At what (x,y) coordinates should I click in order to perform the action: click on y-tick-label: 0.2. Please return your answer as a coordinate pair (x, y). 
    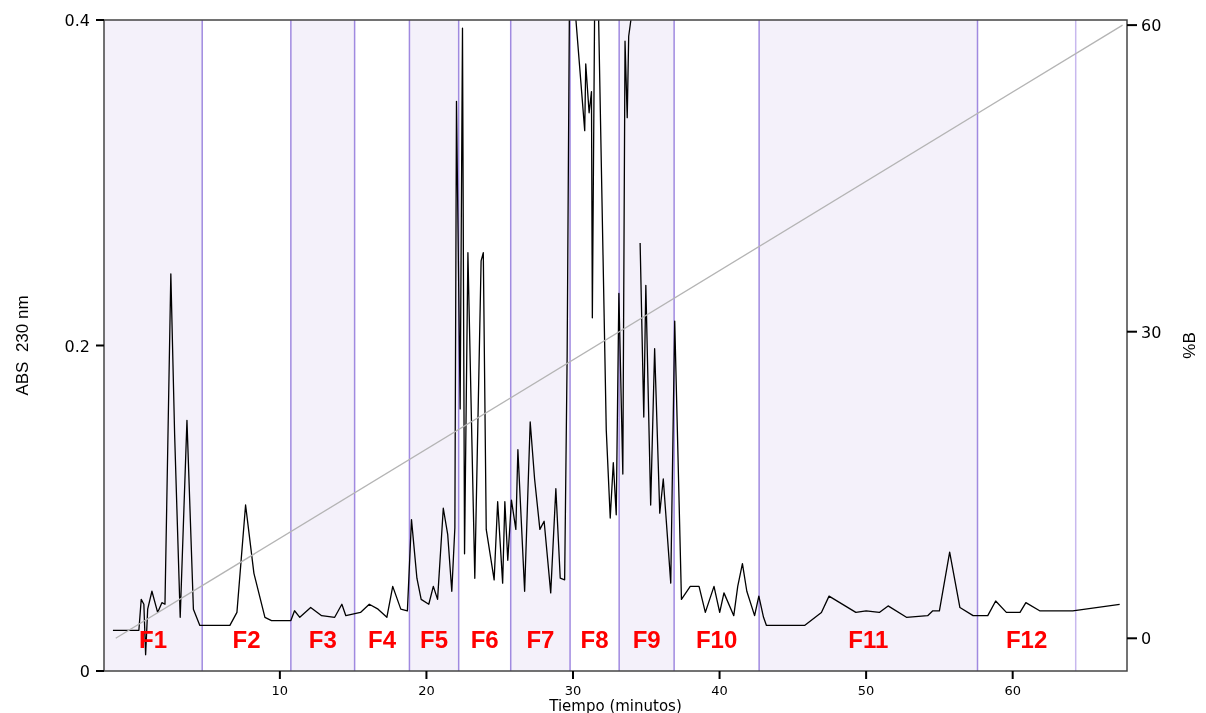
    Looking at the image, I should click on (77, 346).